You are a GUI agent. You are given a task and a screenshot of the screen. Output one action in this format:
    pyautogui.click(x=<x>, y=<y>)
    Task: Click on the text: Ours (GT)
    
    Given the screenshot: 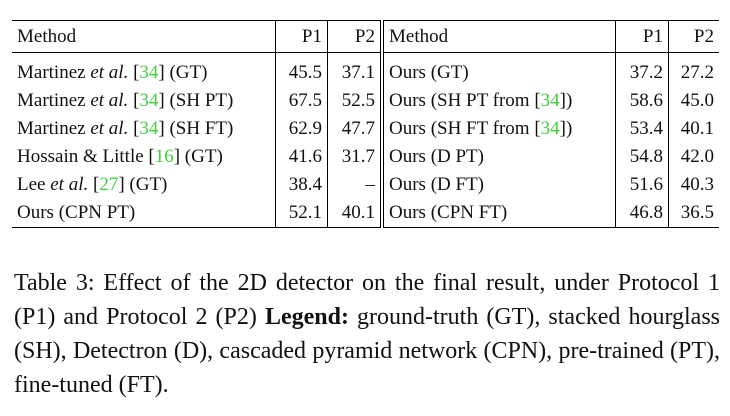 What is the action you would take?
    pyautogui.click(x=429, y=72)
    